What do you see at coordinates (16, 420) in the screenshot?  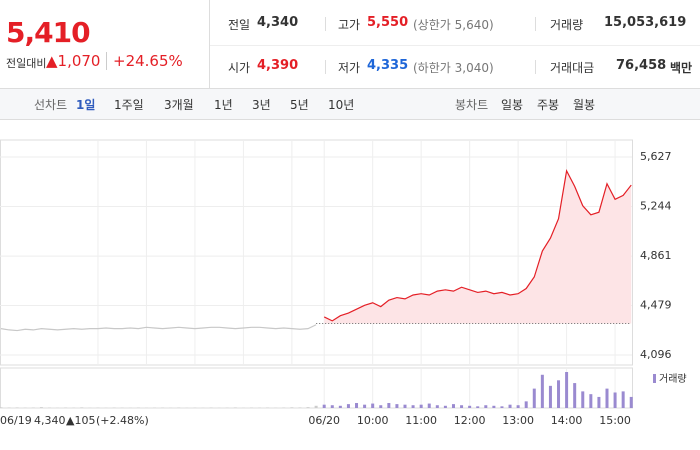 I see `x-tick-label: 06/19` at bounding box center [16, 420].